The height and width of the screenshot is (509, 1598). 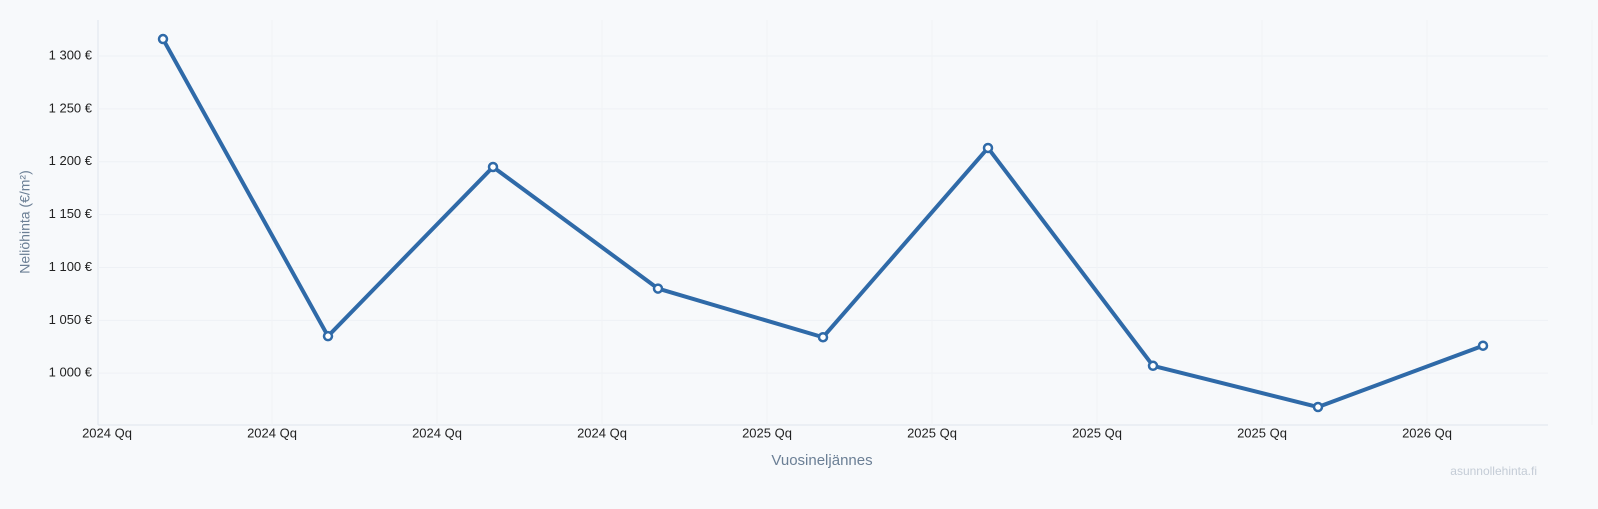 I want to click on y-axis-title: Neliöhinta (€/m²), so click(x=25, y=221).